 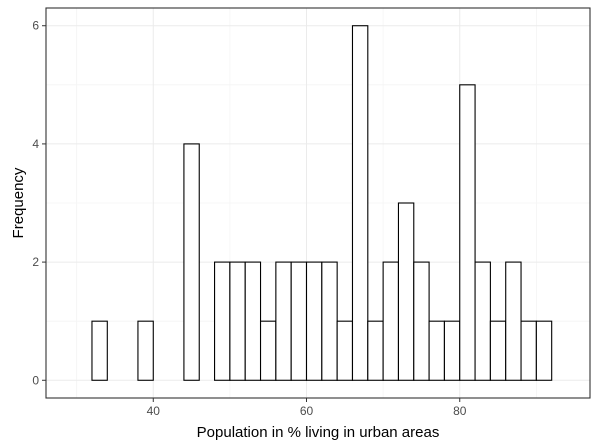 What do you see at coordinates (318, 432) in the screenshot?
I see `x-axis-title: Population in % living in urban areas` at bounding box center [318, 432].